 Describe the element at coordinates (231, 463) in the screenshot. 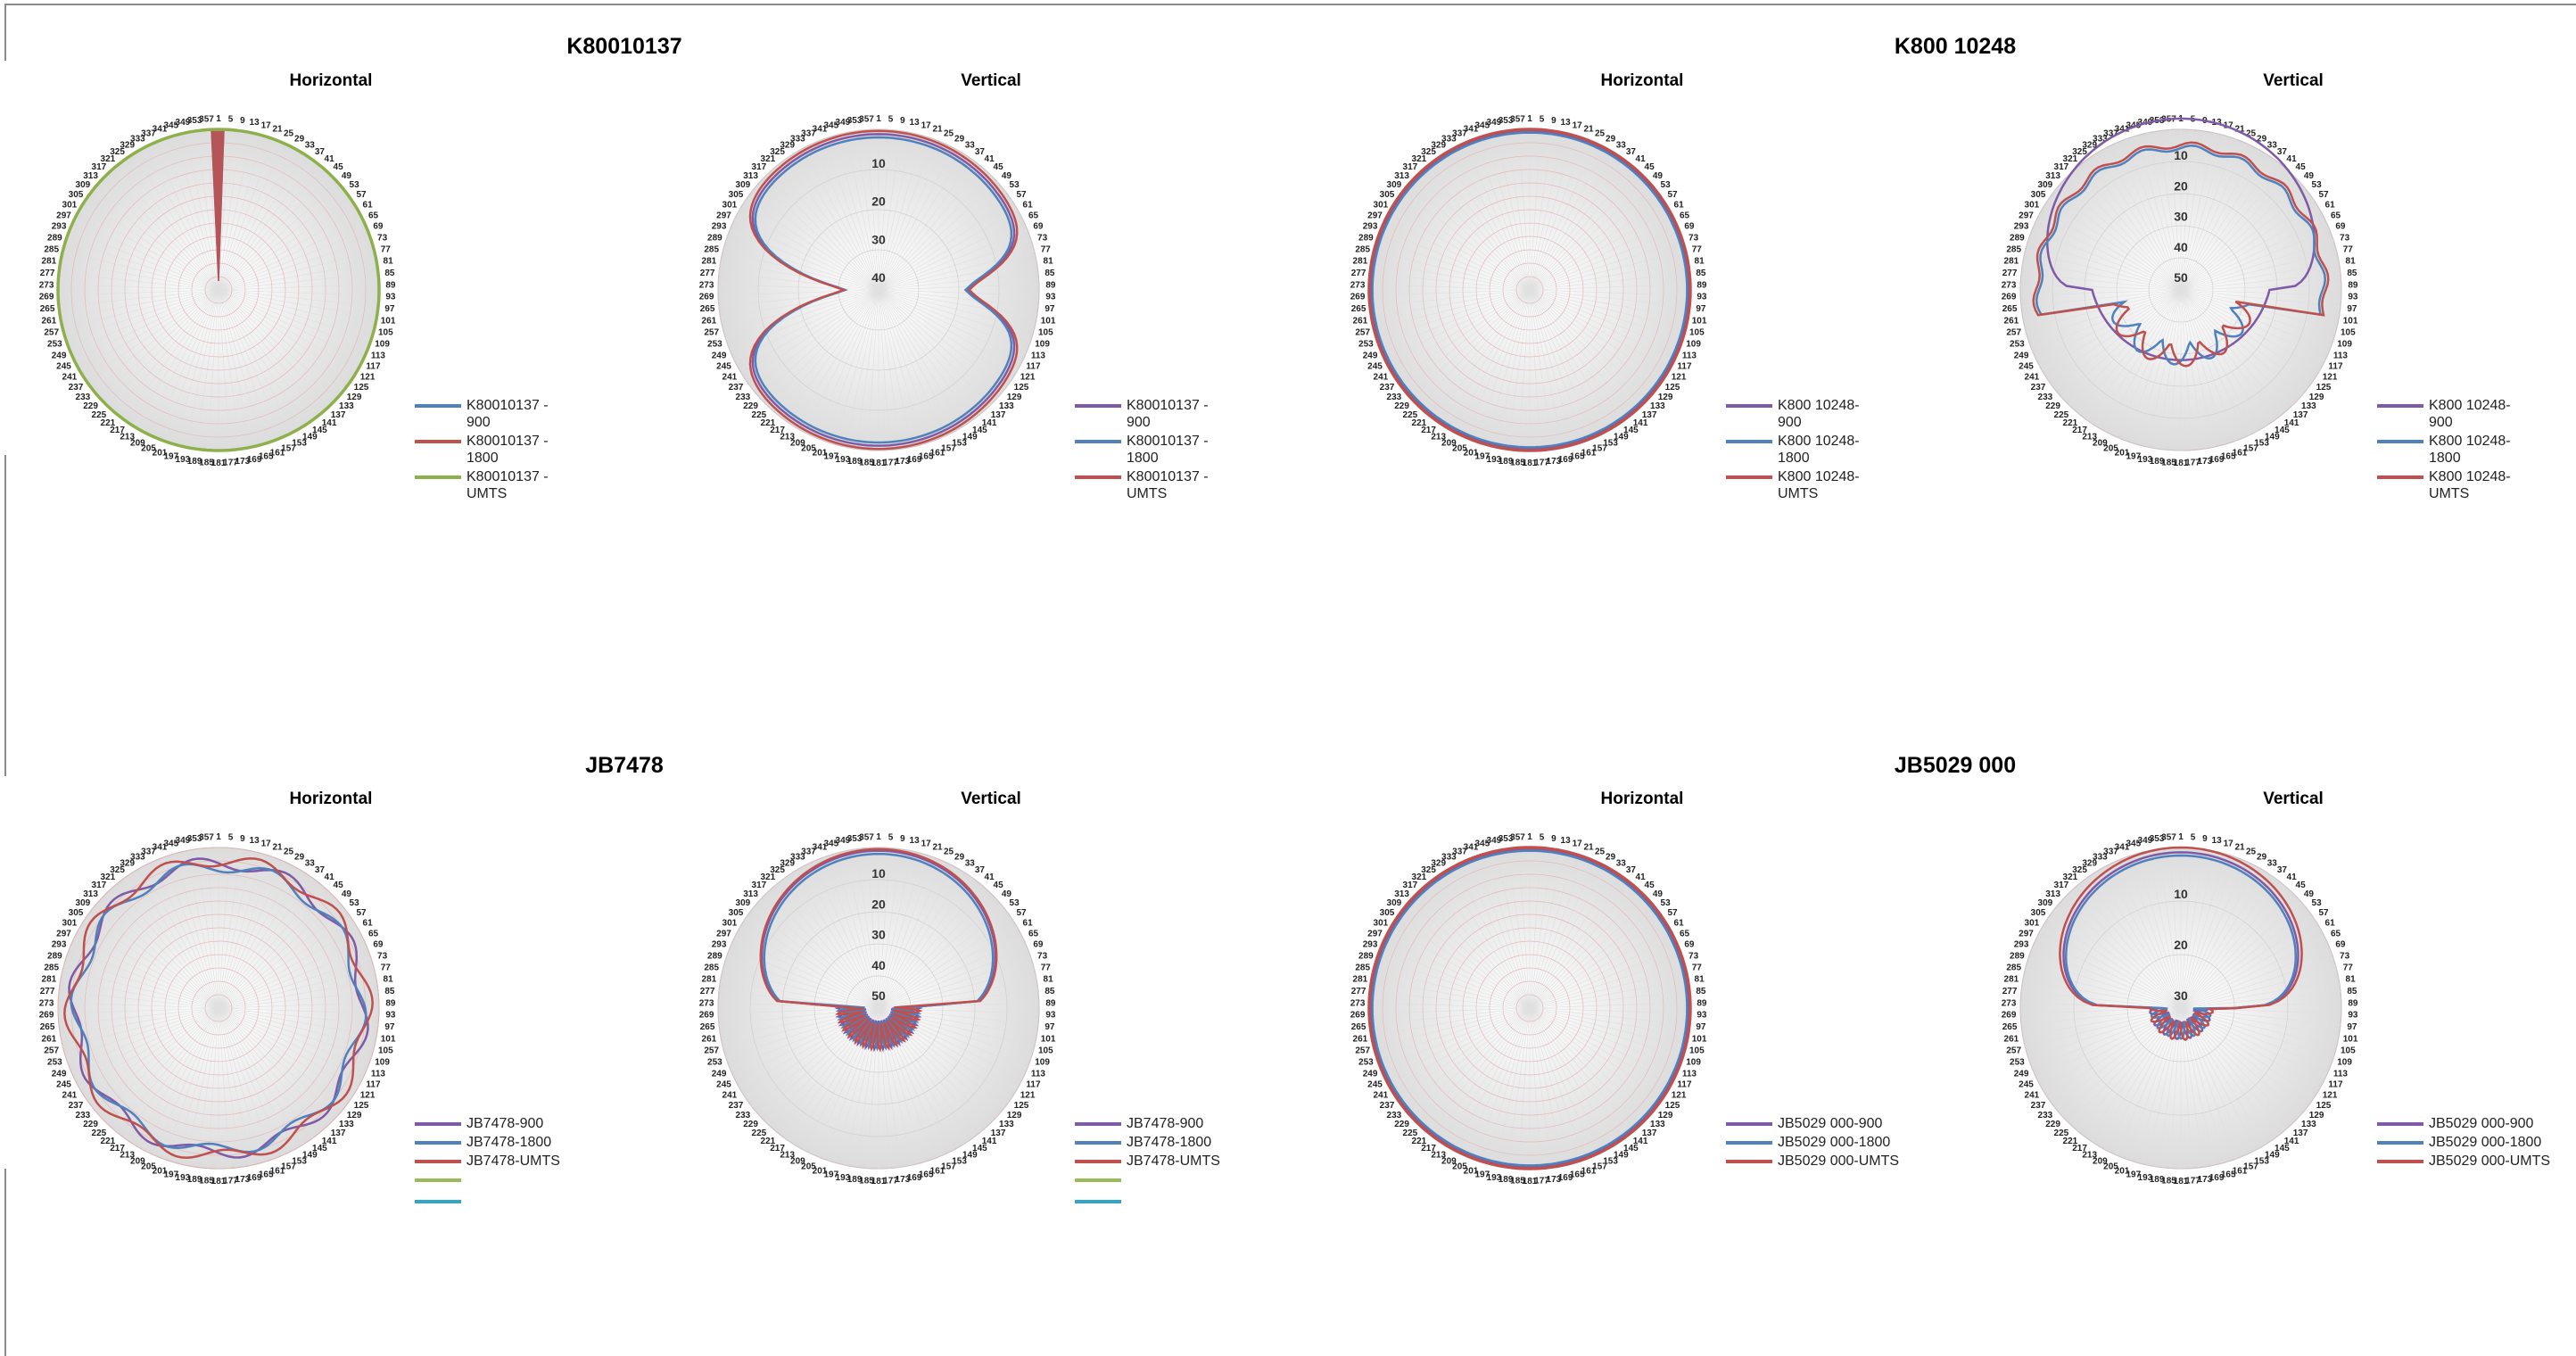

I see `angle-tick-label: 177` at that location.